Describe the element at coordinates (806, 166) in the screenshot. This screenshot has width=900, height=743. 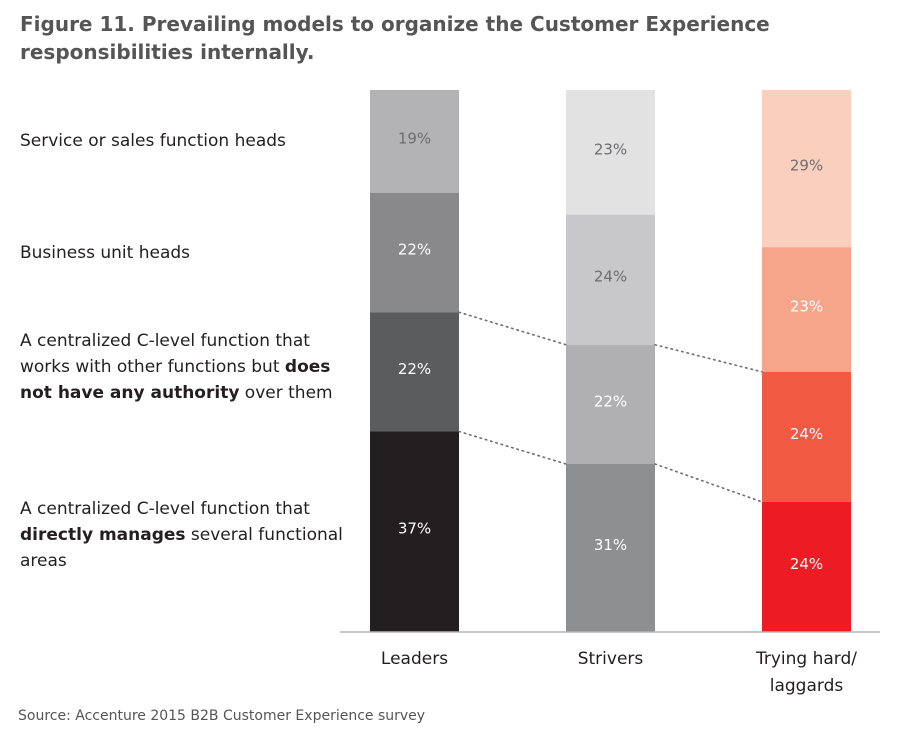
I see `value-label-2-0: 29%` at that location.